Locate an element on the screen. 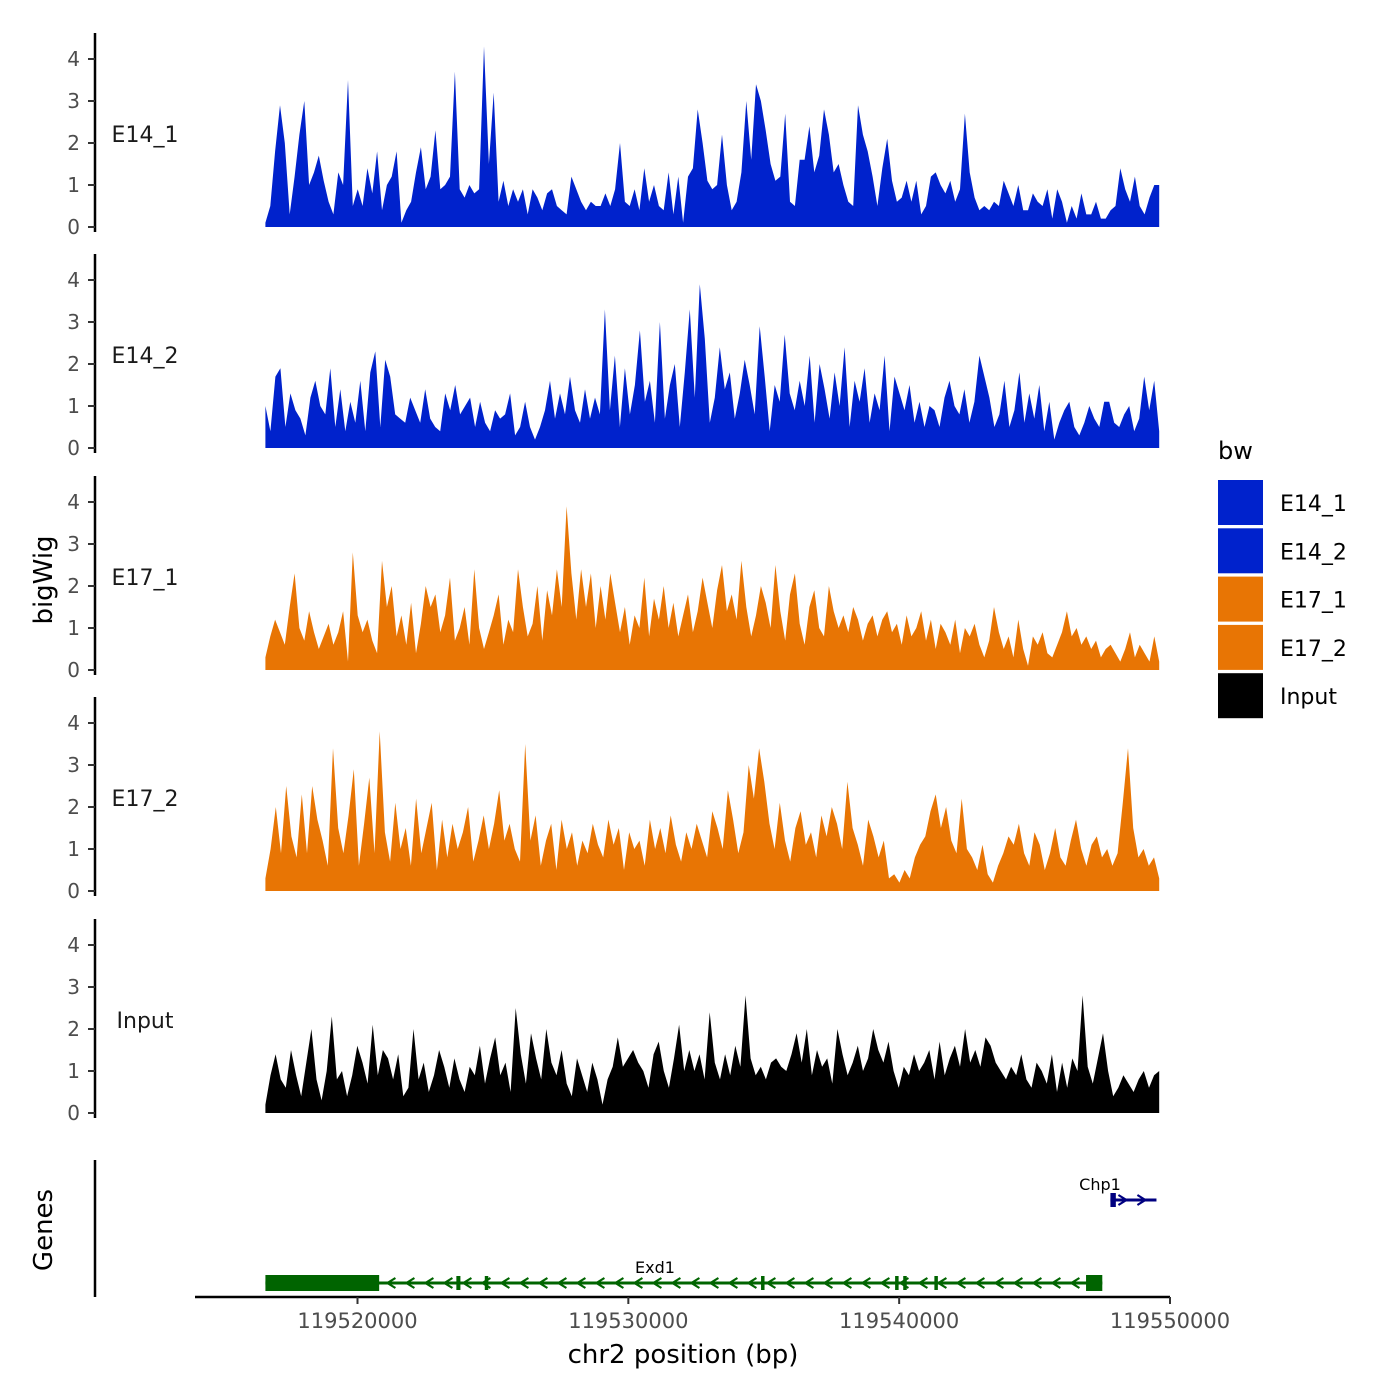 The height and width of the screenshot is (1400, 1400). legend-label: Input is located at coordinates (1308, 697).